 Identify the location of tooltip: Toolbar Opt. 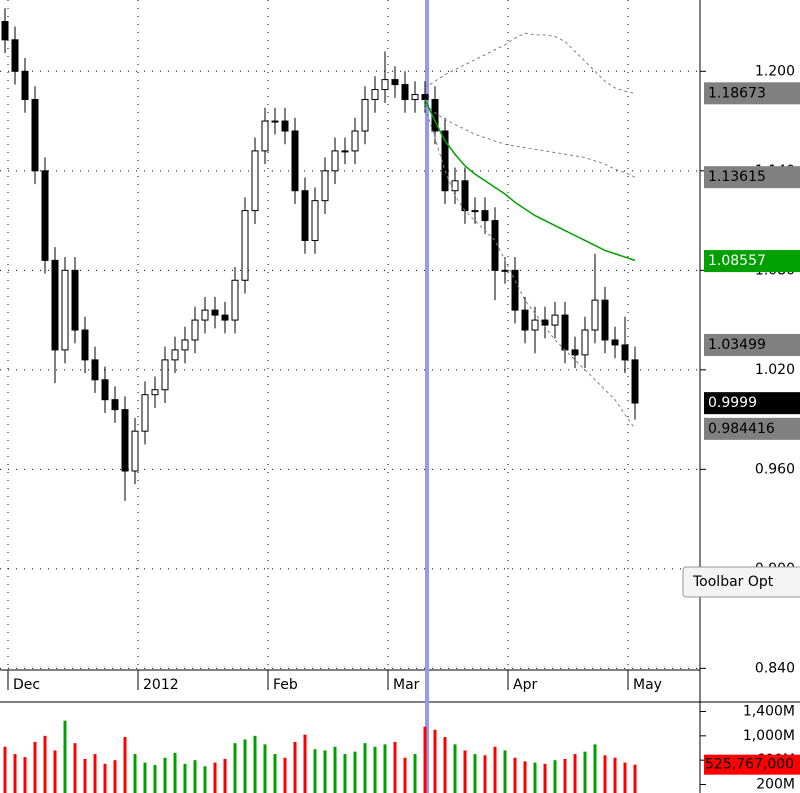
(741, 582).